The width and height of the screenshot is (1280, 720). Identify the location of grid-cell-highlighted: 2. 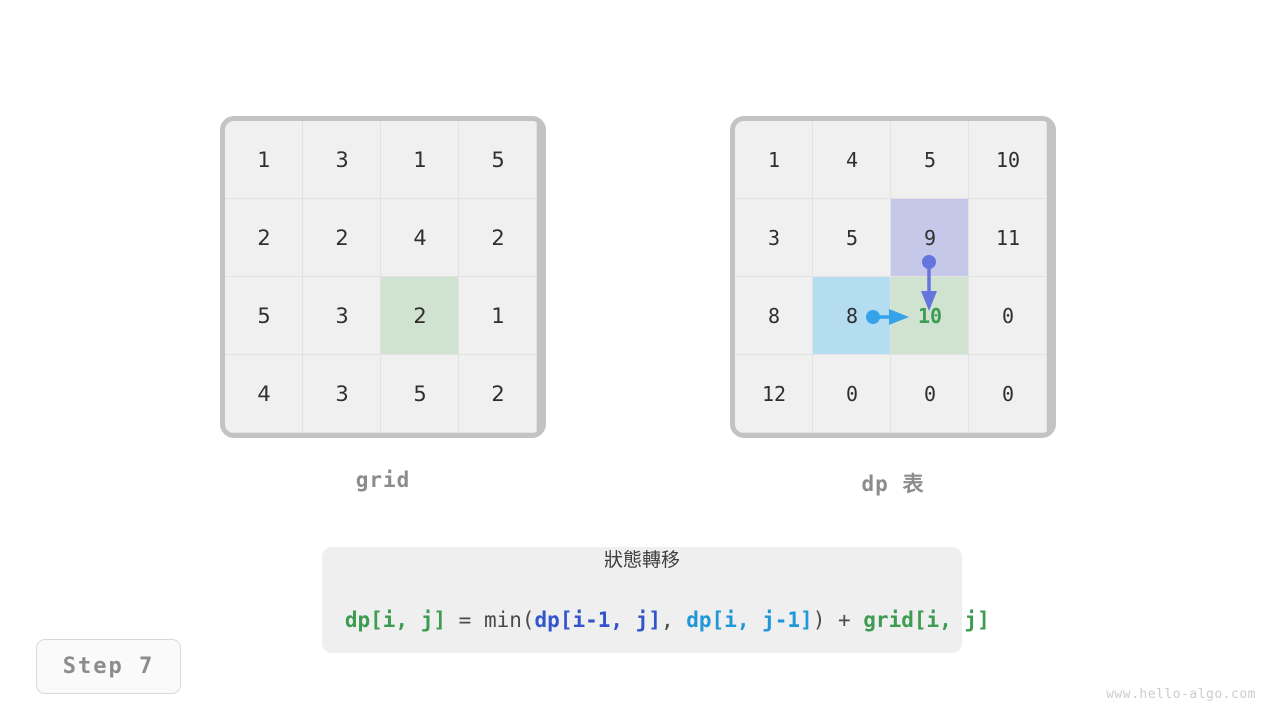
(420, 316).